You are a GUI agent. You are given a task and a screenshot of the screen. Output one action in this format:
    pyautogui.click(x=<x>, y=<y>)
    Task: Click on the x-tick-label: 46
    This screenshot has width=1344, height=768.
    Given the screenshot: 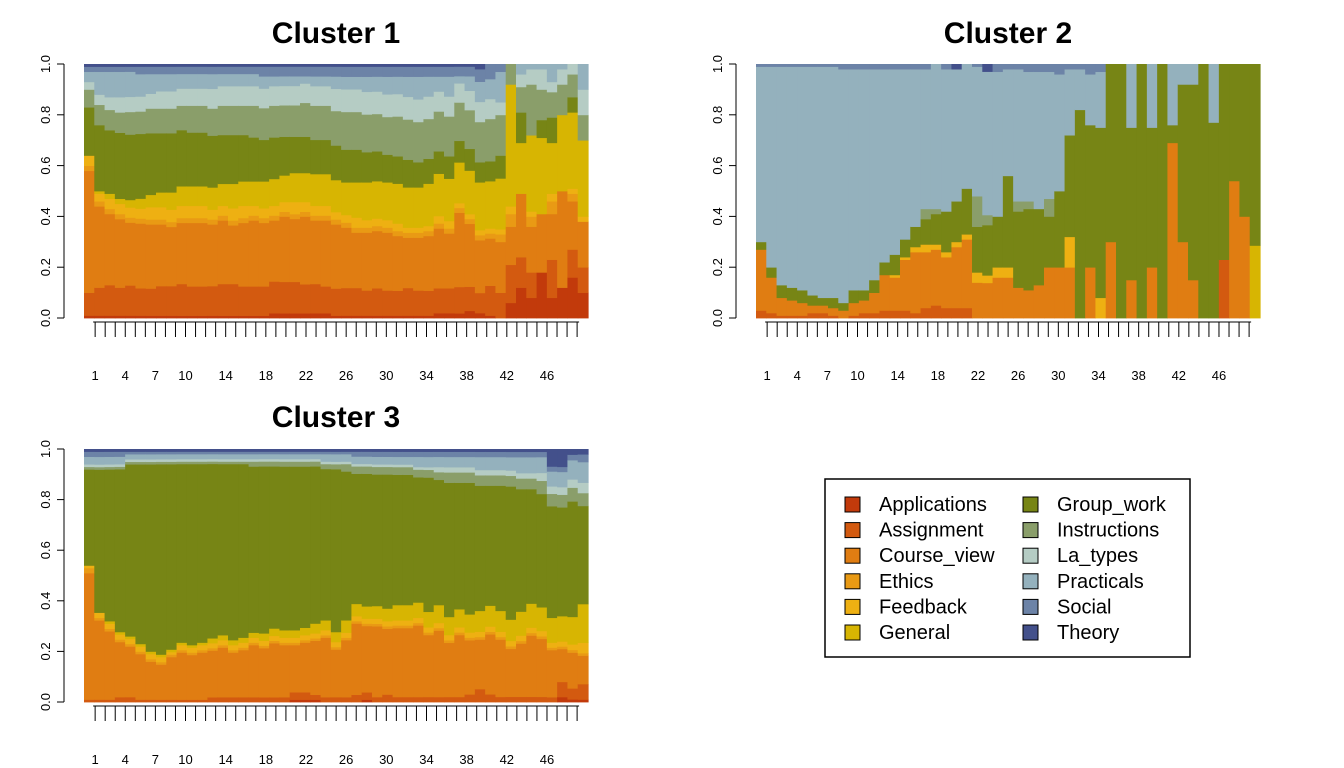 What is the action you would take?
    pyautogui.click(x=547, y=375)
    